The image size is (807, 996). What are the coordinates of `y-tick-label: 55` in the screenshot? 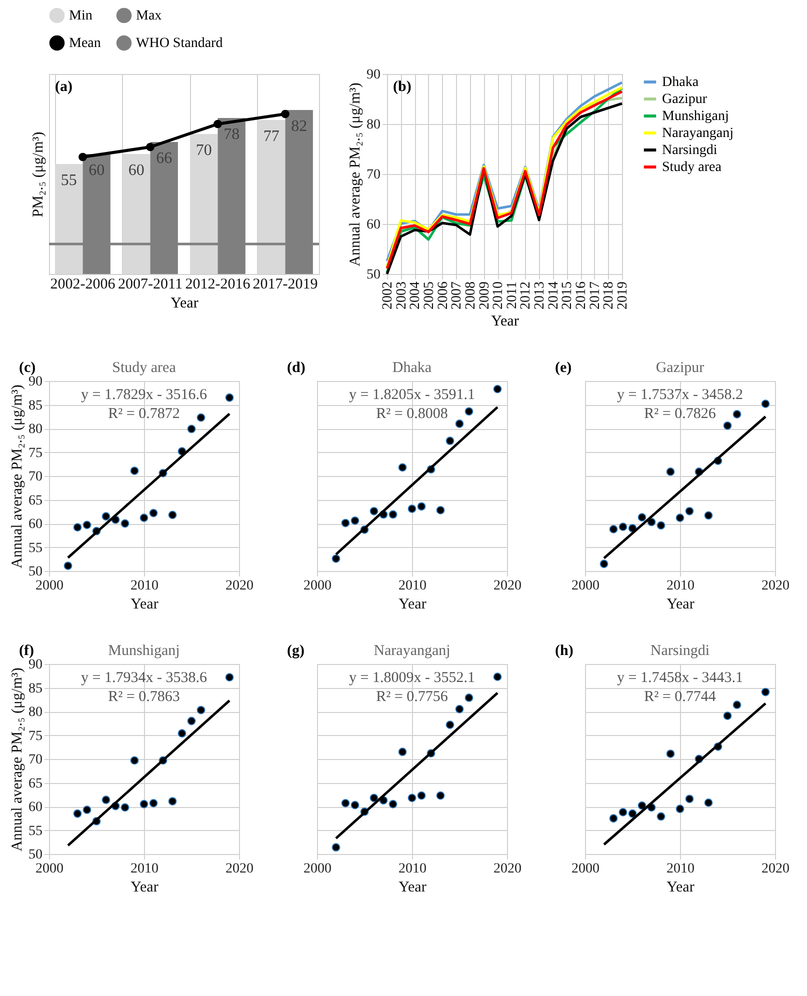 It's located at (35, 831).